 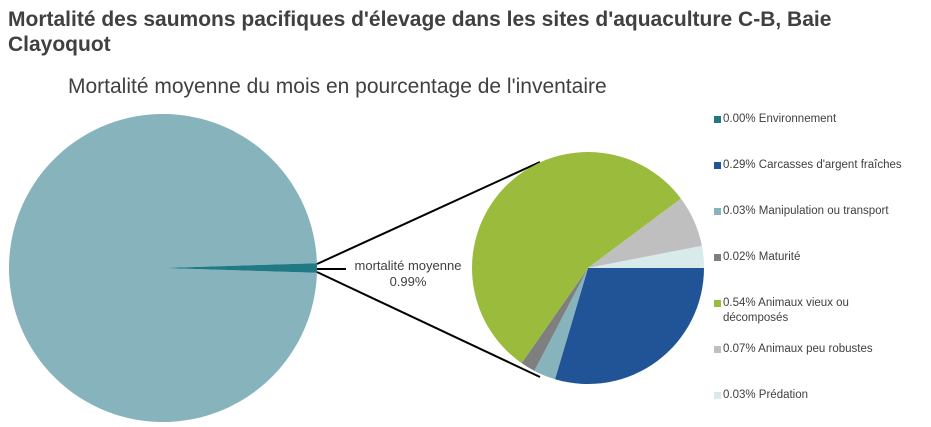 I want to click on legend-label: 0.00% Environnement, so click(x=780, y=119).